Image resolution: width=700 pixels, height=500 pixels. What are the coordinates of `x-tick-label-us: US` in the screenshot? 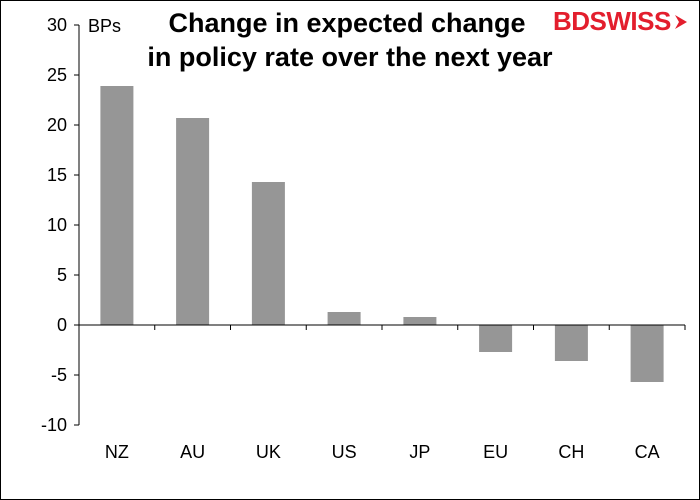 It's located at (344, 452).